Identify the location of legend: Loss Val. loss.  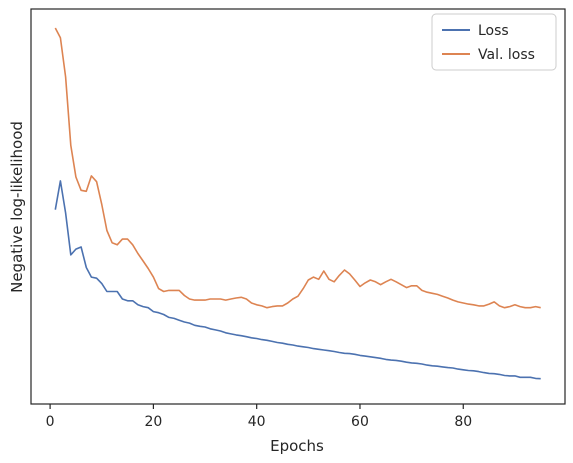
(494, 42).